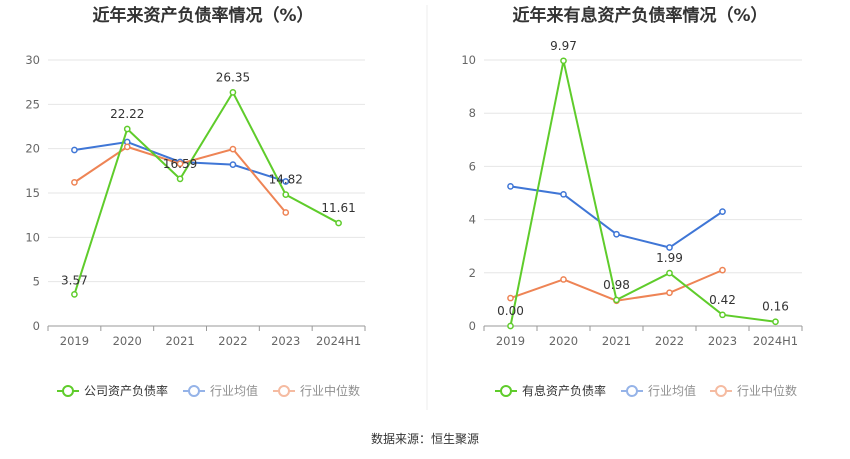 The height and width of the screenshot is (459, 850). Describe the element at coordinates (32, 60) in the screenshot. I see `y-tick-label: 30` at that location.